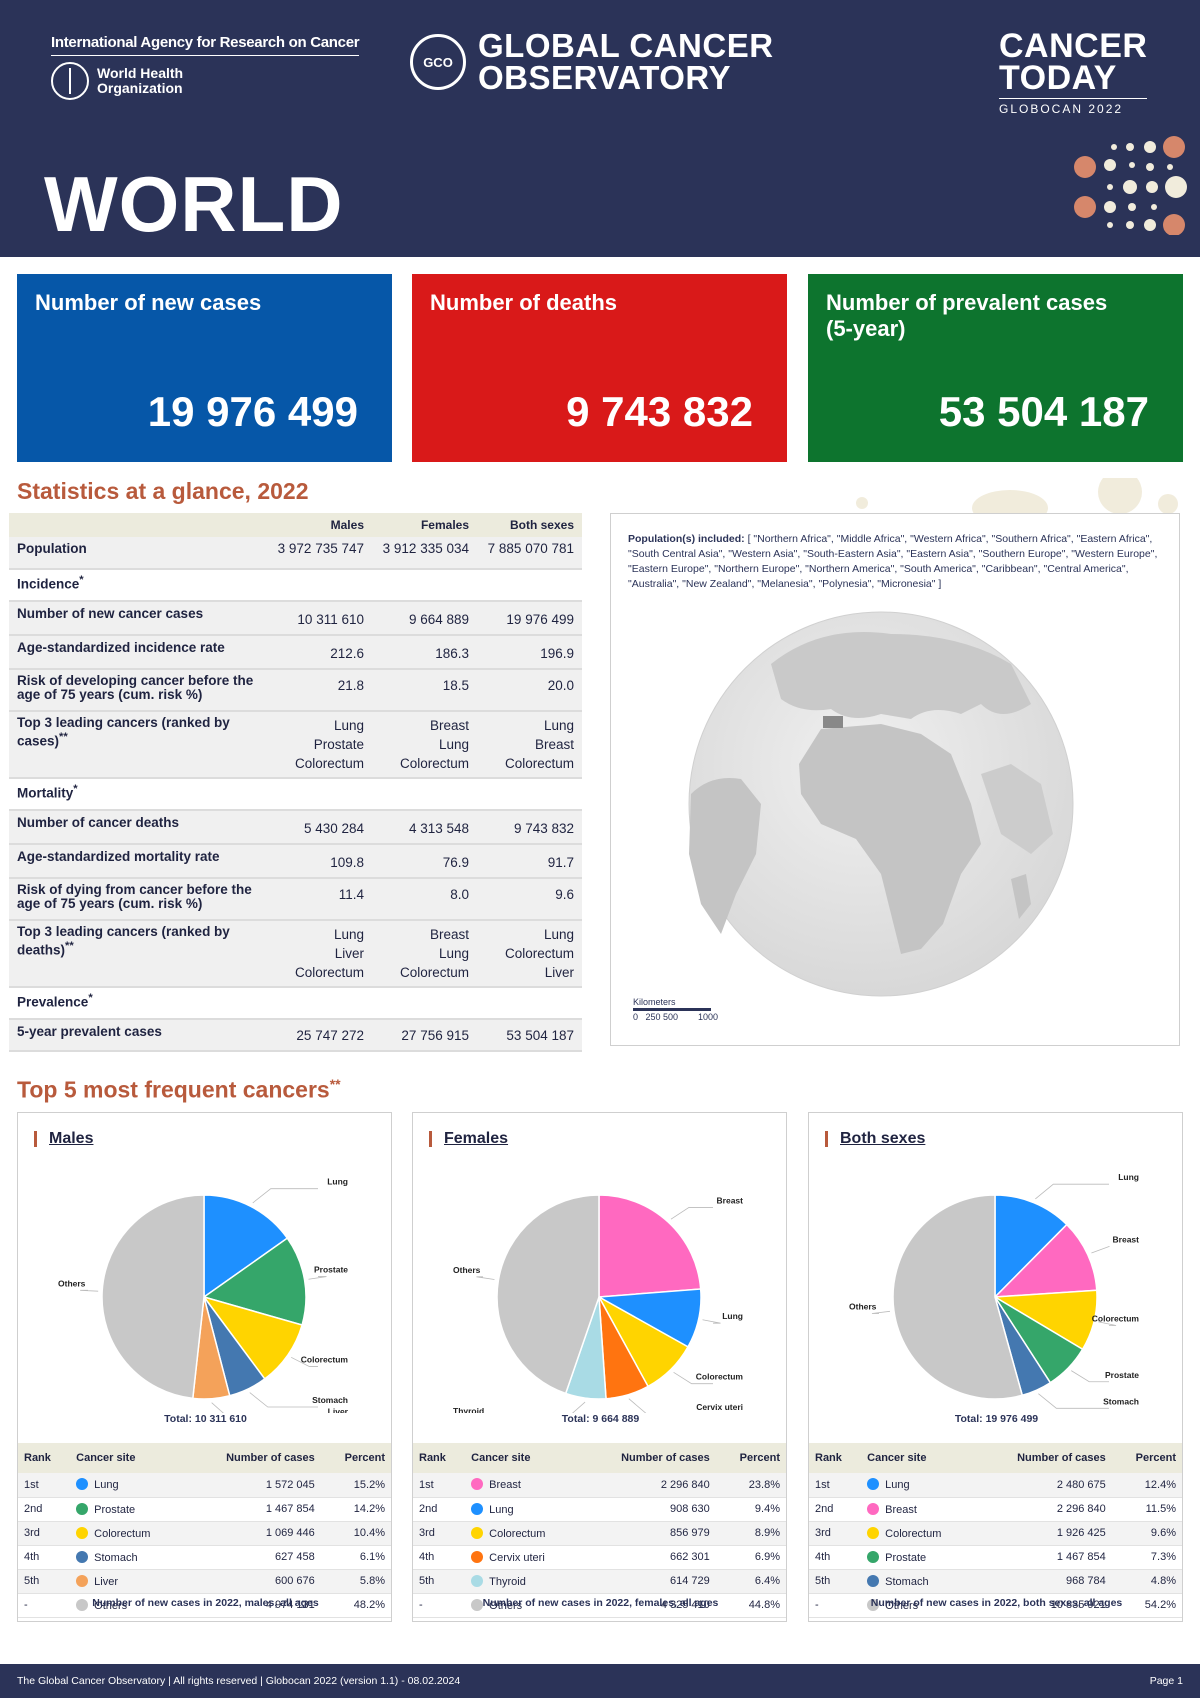 This screenshot has width=1200, height=1698. I want to click on deaths-label: Number of deaths, so click(524, 302).